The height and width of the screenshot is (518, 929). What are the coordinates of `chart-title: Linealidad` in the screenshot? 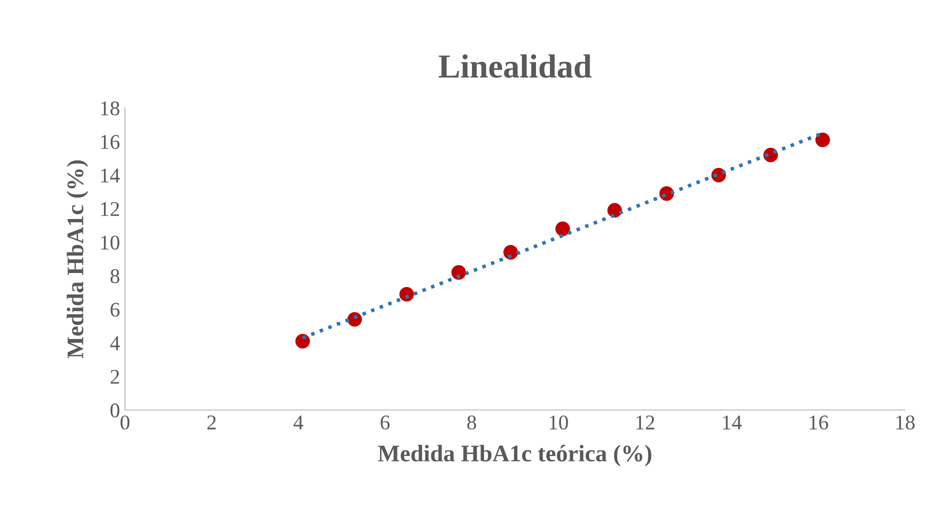 It's located at (515, 66).